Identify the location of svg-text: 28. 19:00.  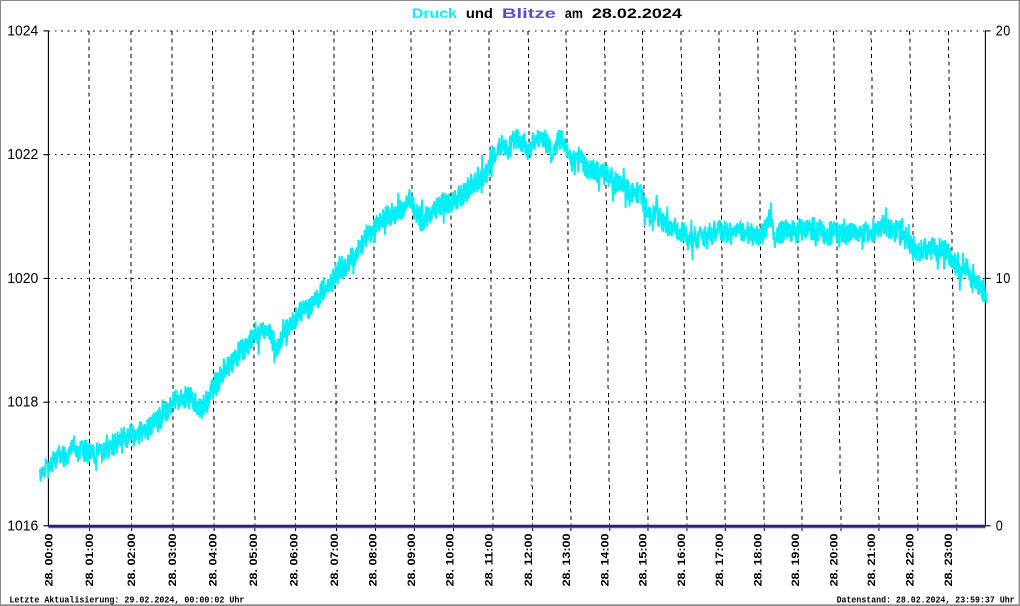
(796, 559).